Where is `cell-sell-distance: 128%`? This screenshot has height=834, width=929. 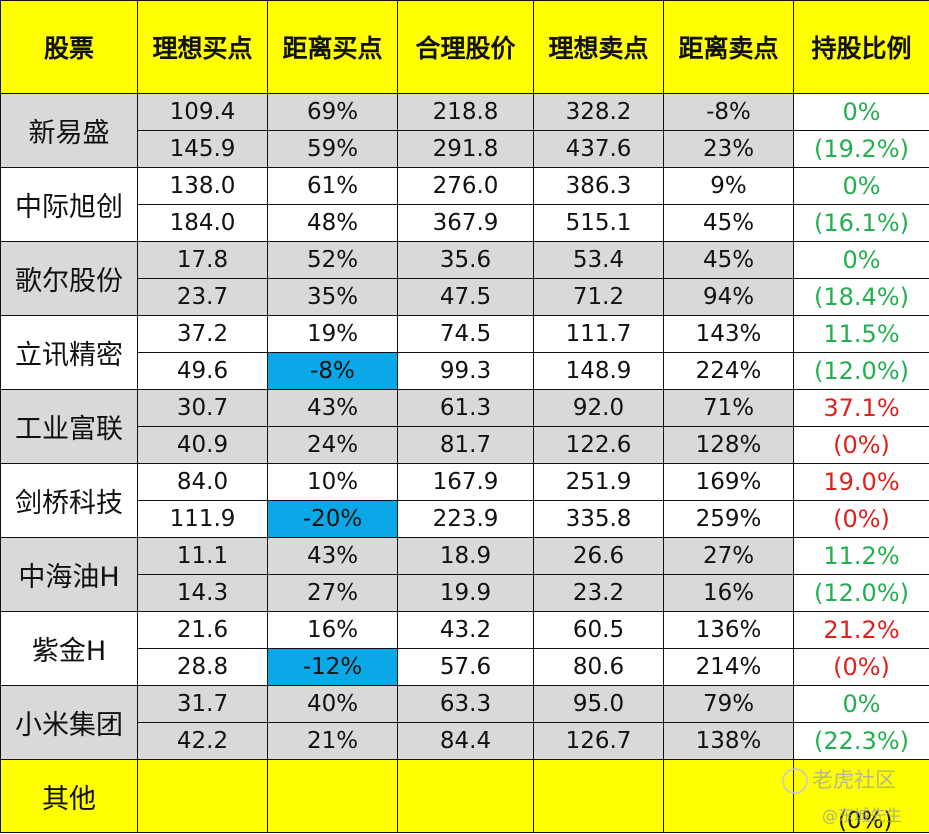
cell-sell-distance: 128% is located at coordinates (729, 445).